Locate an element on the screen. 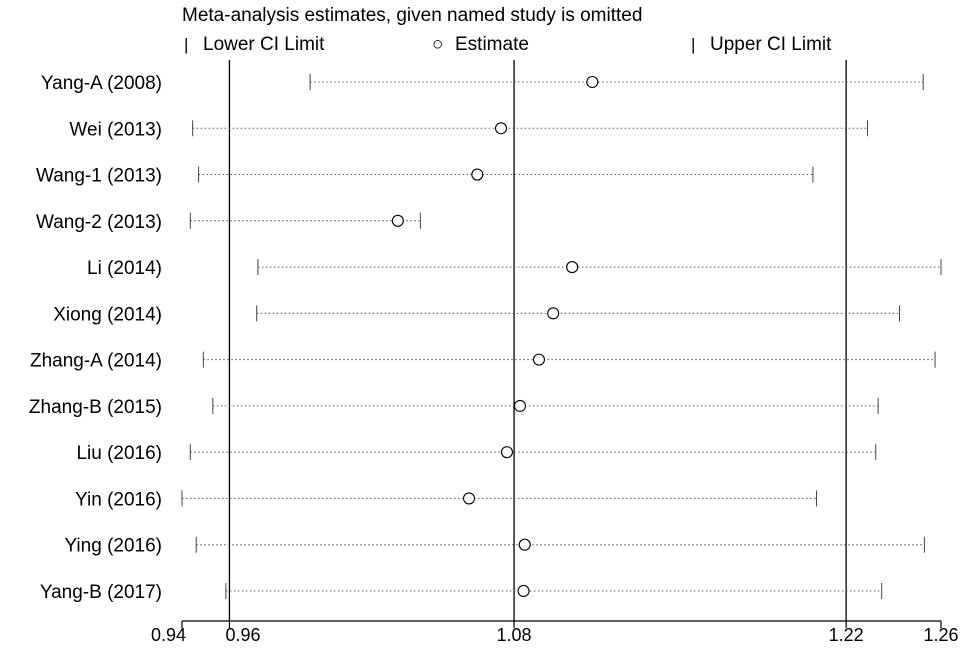  study-label: Yang-A (2008) is located at coordinates (101, 83).